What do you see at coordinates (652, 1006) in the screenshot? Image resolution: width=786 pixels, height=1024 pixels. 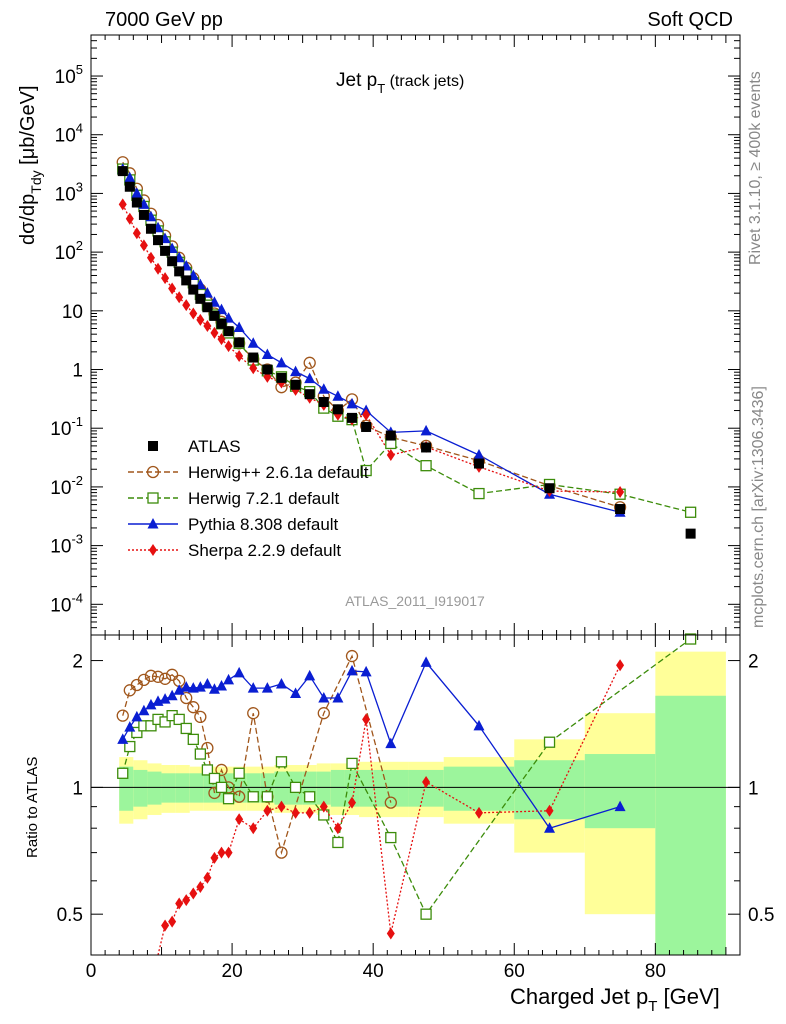 I see `x-axis-label-sub: T` at bounding box center [652, 1006].